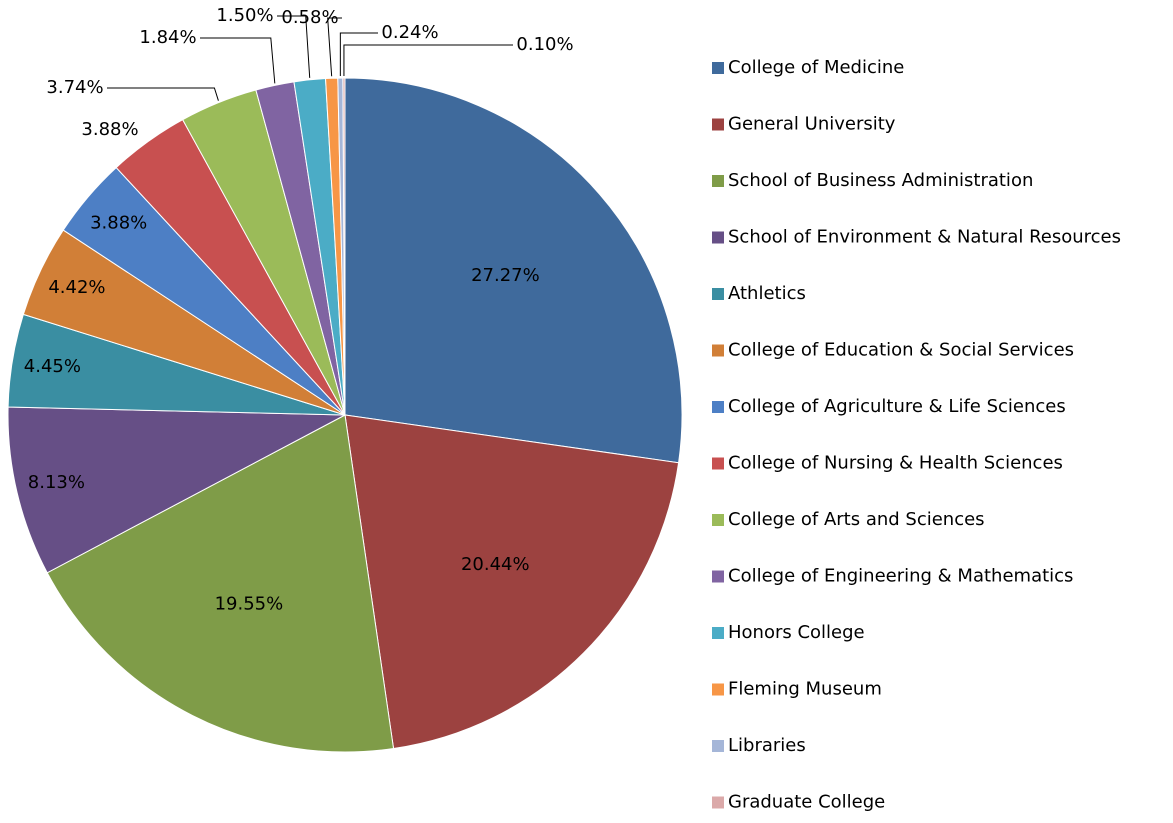 This screenshot has height=823, width=1173. I want to click on legend-label: General University, so click(812, 124).